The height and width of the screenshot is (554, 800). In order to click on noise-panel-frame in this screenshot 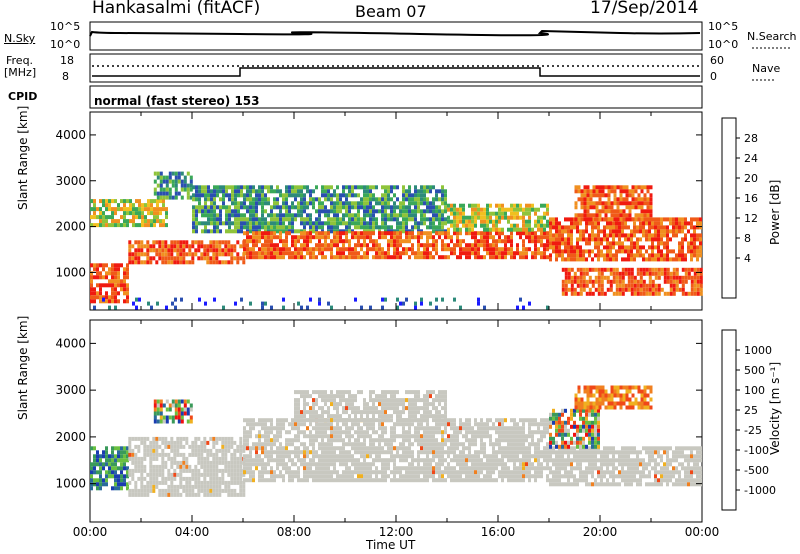, I will do `click(396, 36)`.